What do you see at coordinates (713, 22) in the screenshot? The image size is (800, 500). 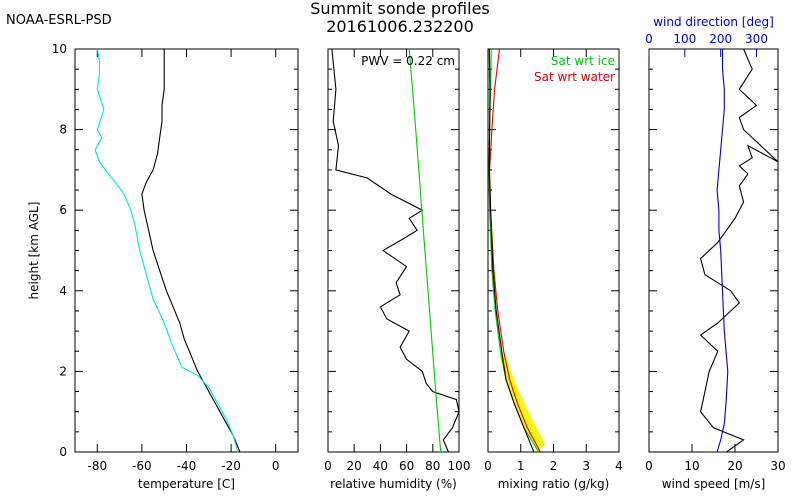 I see `x2-axis-label: wind direction [deg]` at bounding box center [713, 22].